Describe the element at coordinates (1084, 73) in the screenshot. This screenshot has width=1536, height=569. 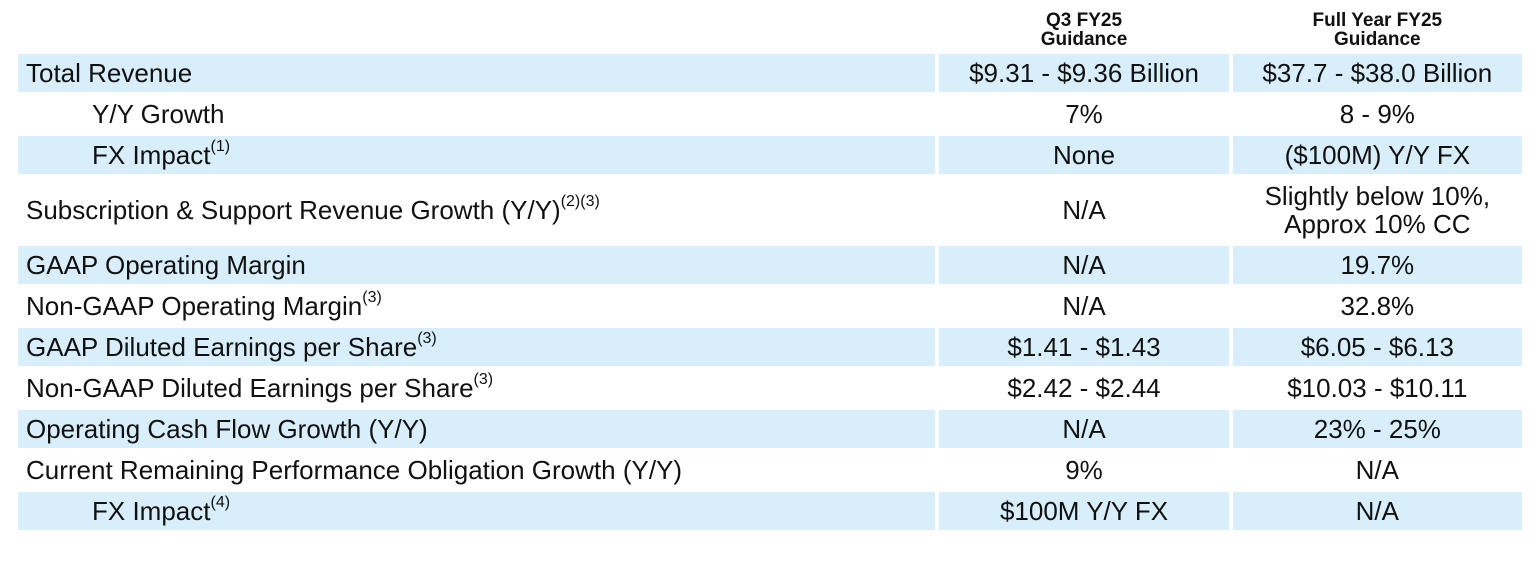
I see `value-cell: $9.31 - $9.36 Billion` at that location.